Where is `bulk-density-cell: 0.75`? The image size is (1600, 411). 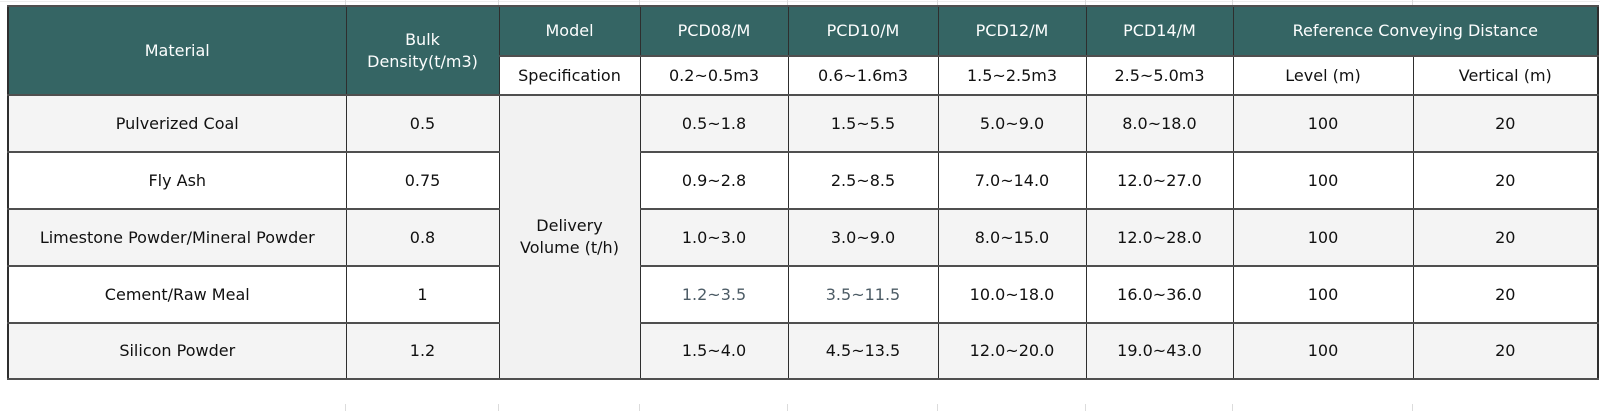 bulk-density-cell: 0.75 is located at coordinates (422, 180).